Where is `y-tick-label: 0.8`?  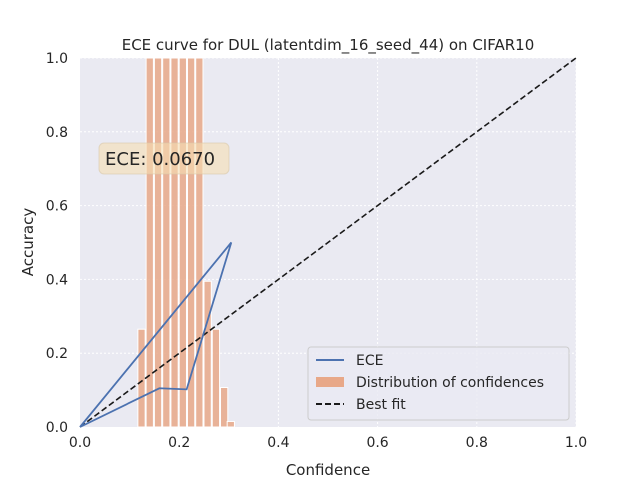
y-tick-label: 0.8 is located at coordinates (57, 133).